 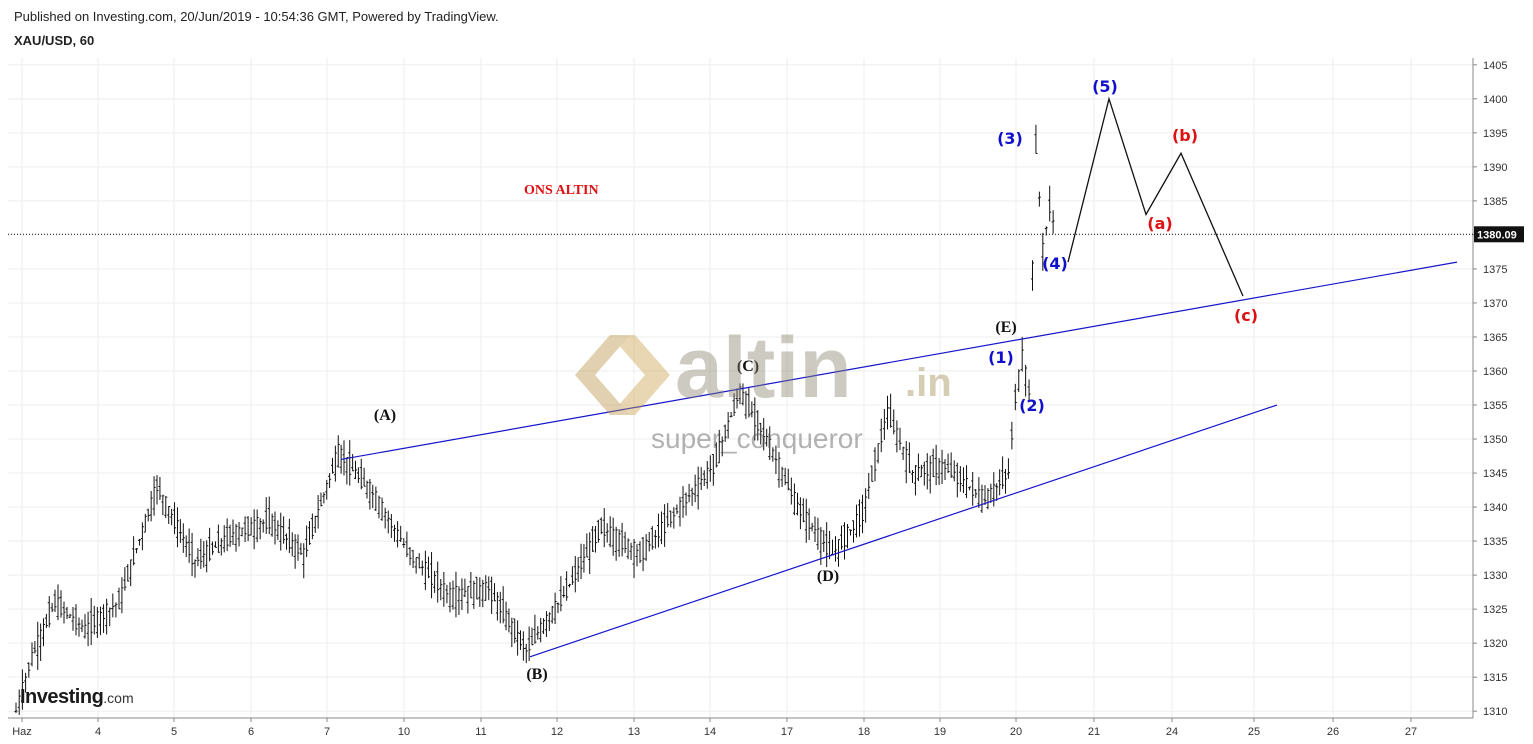 What do you see at coordinates (1411, 732) in the screenshot?
I see `time-tick-label: 27` at bounding box center [1411, 732].